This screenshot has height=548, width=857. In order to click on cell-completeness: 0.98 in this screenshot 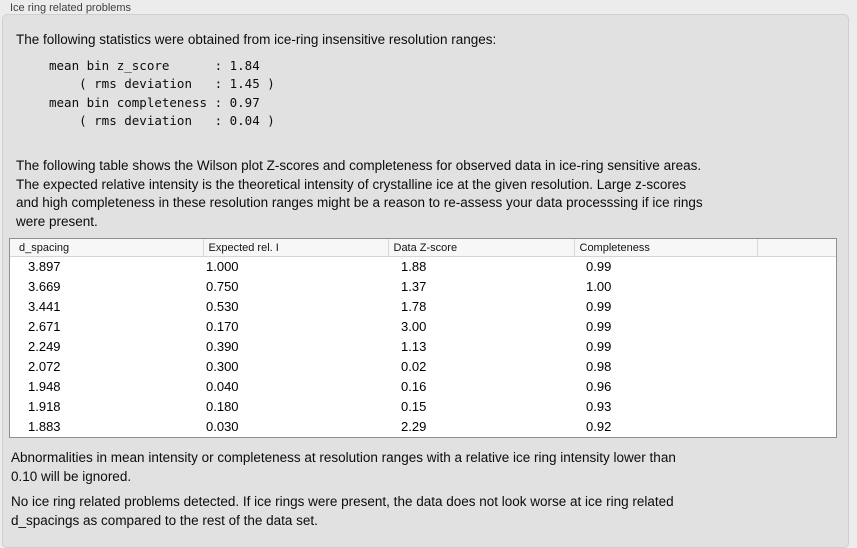, I will do `click(599, 366)`.